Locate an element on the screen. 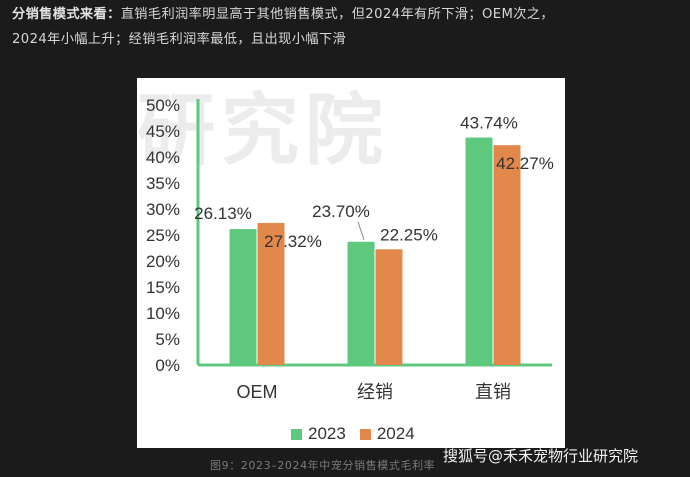 This screenshot has width=690, height=477. legend: 2023 2024 is located at coordinates (353, 434).